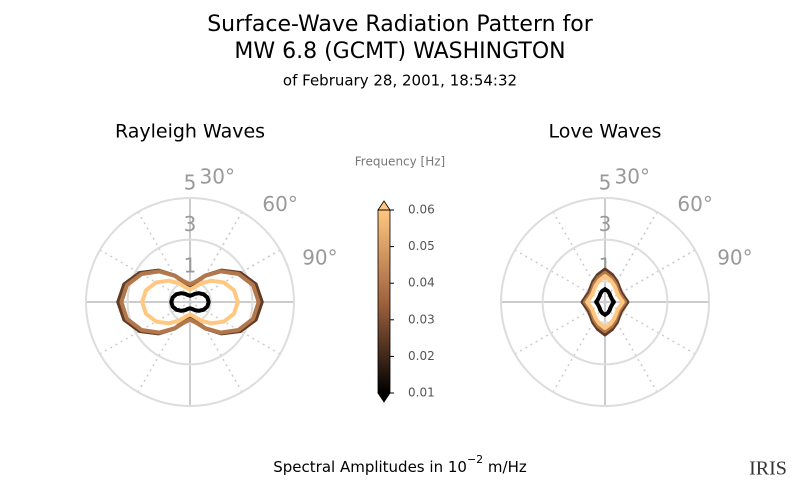 The height and width of the screenshot is (496, 800). What do you see at coordinates (475, 459) in the screenshot?
I see `label-exponent: −2` at bounding box center [475, 459].